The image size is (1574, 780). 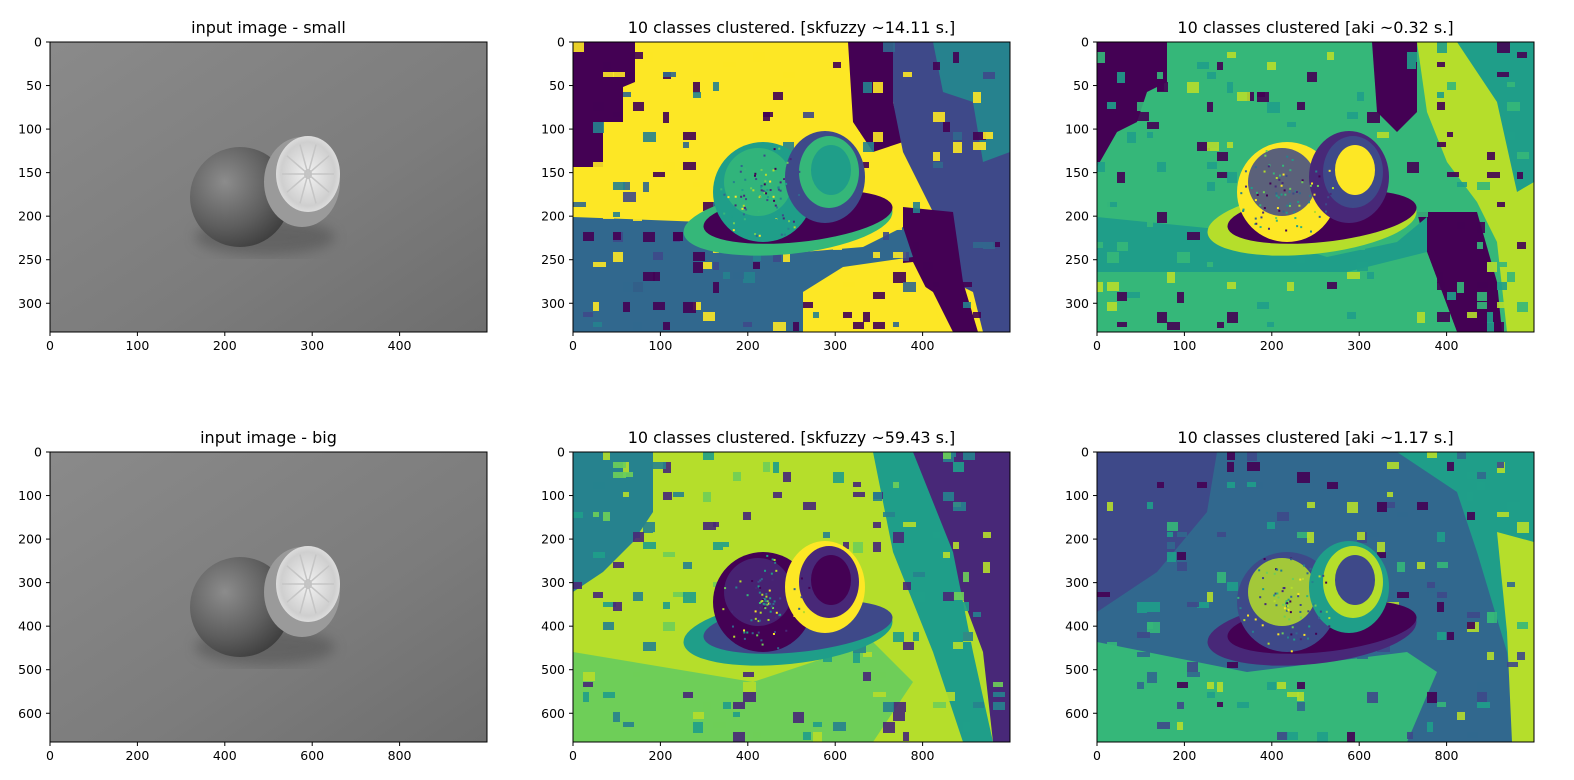 What do you see at coordinates (1315, 437) in the screenshot?
I see `panel-title: 10 classes clustered [aki ~1.17 s.]` at bounding box center [1315, 437].